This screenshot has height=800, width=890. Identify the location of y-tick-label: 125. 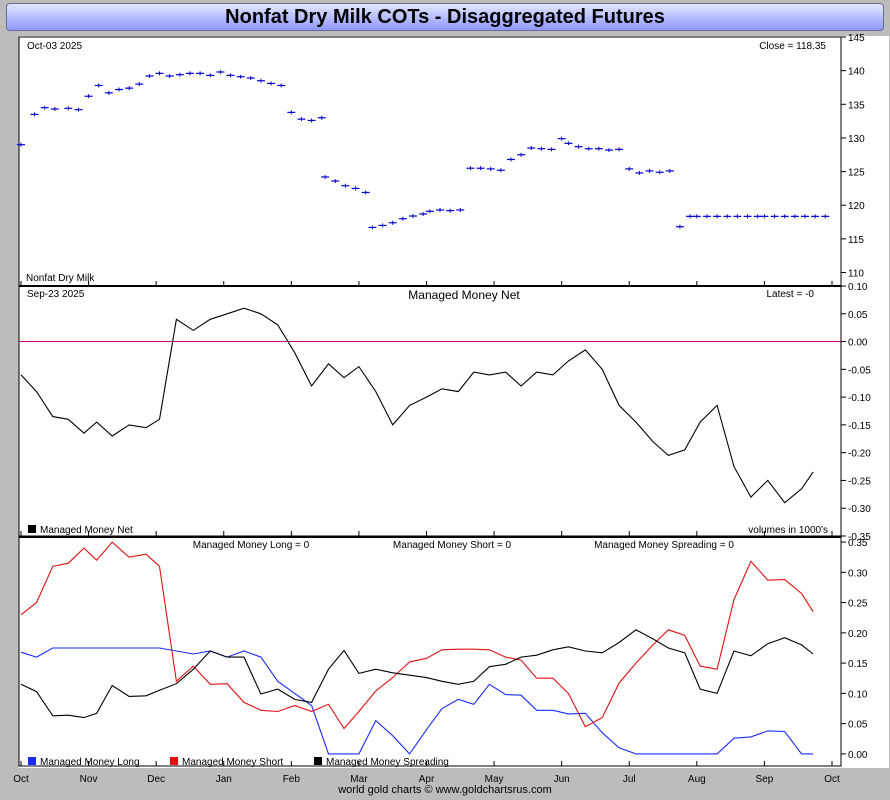
(856, 173).